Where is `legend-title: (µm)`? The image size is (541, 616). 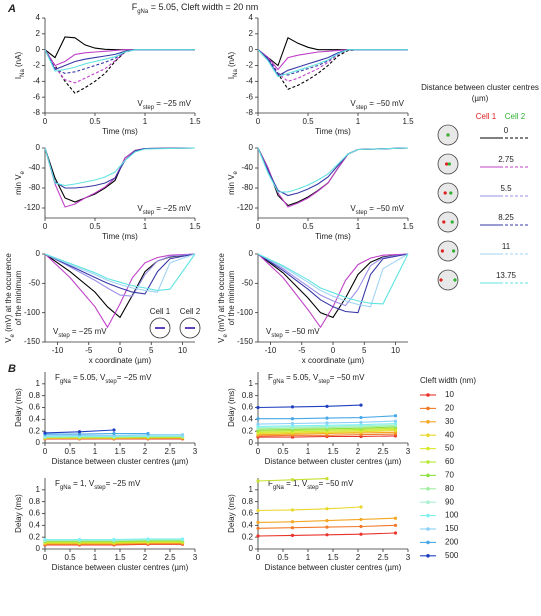
legend-title: (µm) is located at coordinates (480, 98).